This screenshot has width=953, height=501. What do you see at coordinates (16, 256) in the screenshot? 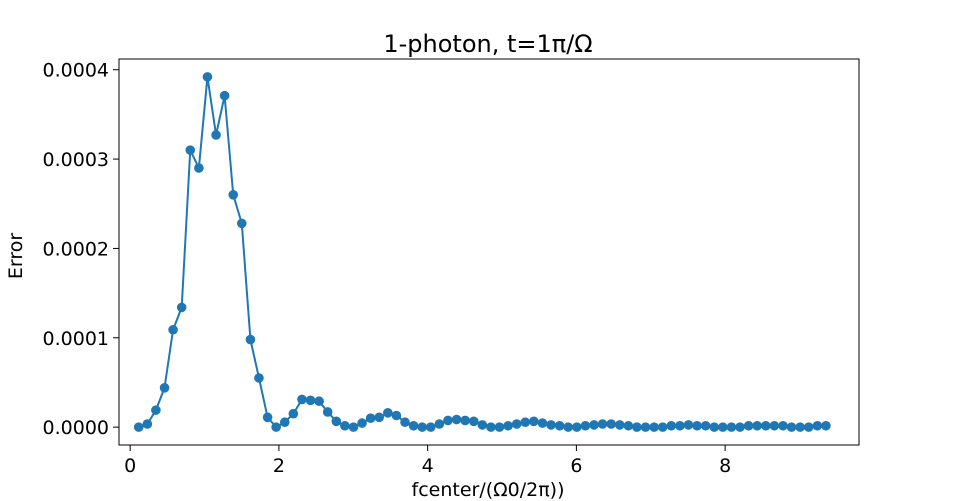
I see `y-axis-label: Error` at bounding box center [16, 256].